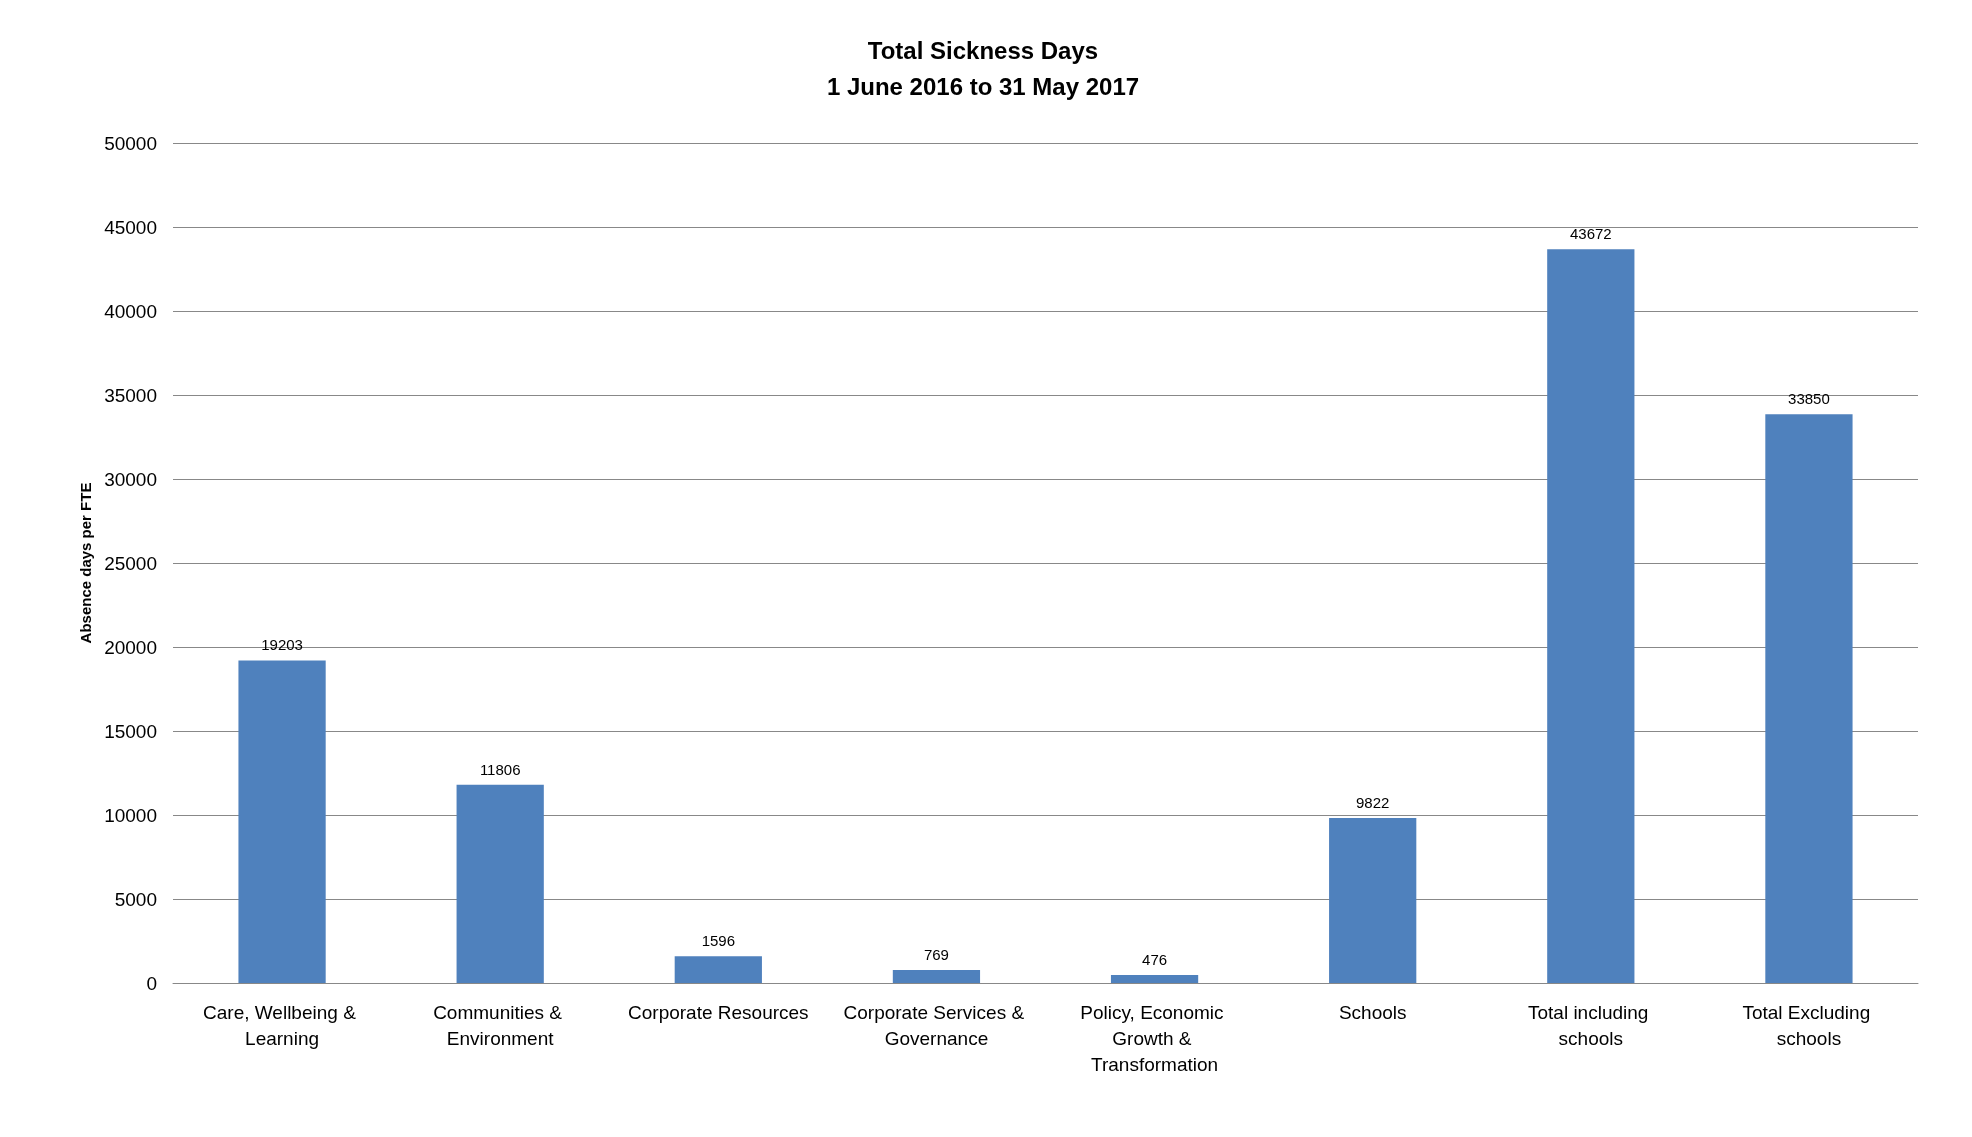 The width and height of the screenshot is (1972, 1137). Describe the element at coordinates (130, 731) in the screenshot. I see `y-tick-label: 15000` at that location.